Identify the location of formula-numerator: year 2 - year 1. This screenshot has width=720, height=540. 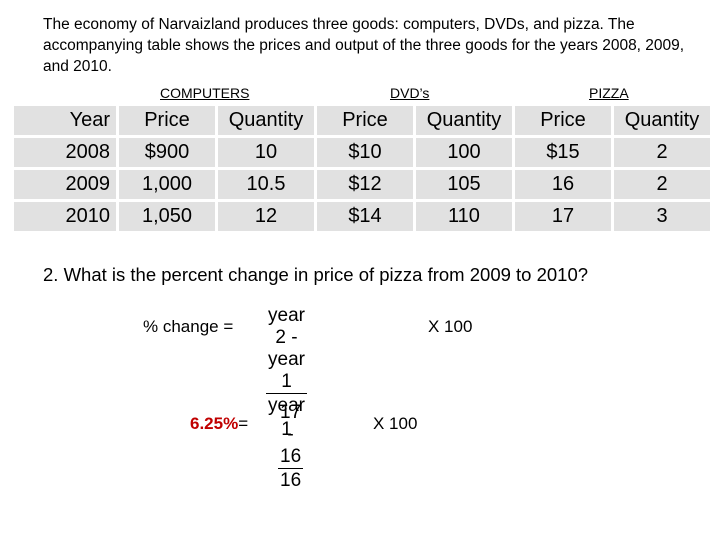
(286, 349).